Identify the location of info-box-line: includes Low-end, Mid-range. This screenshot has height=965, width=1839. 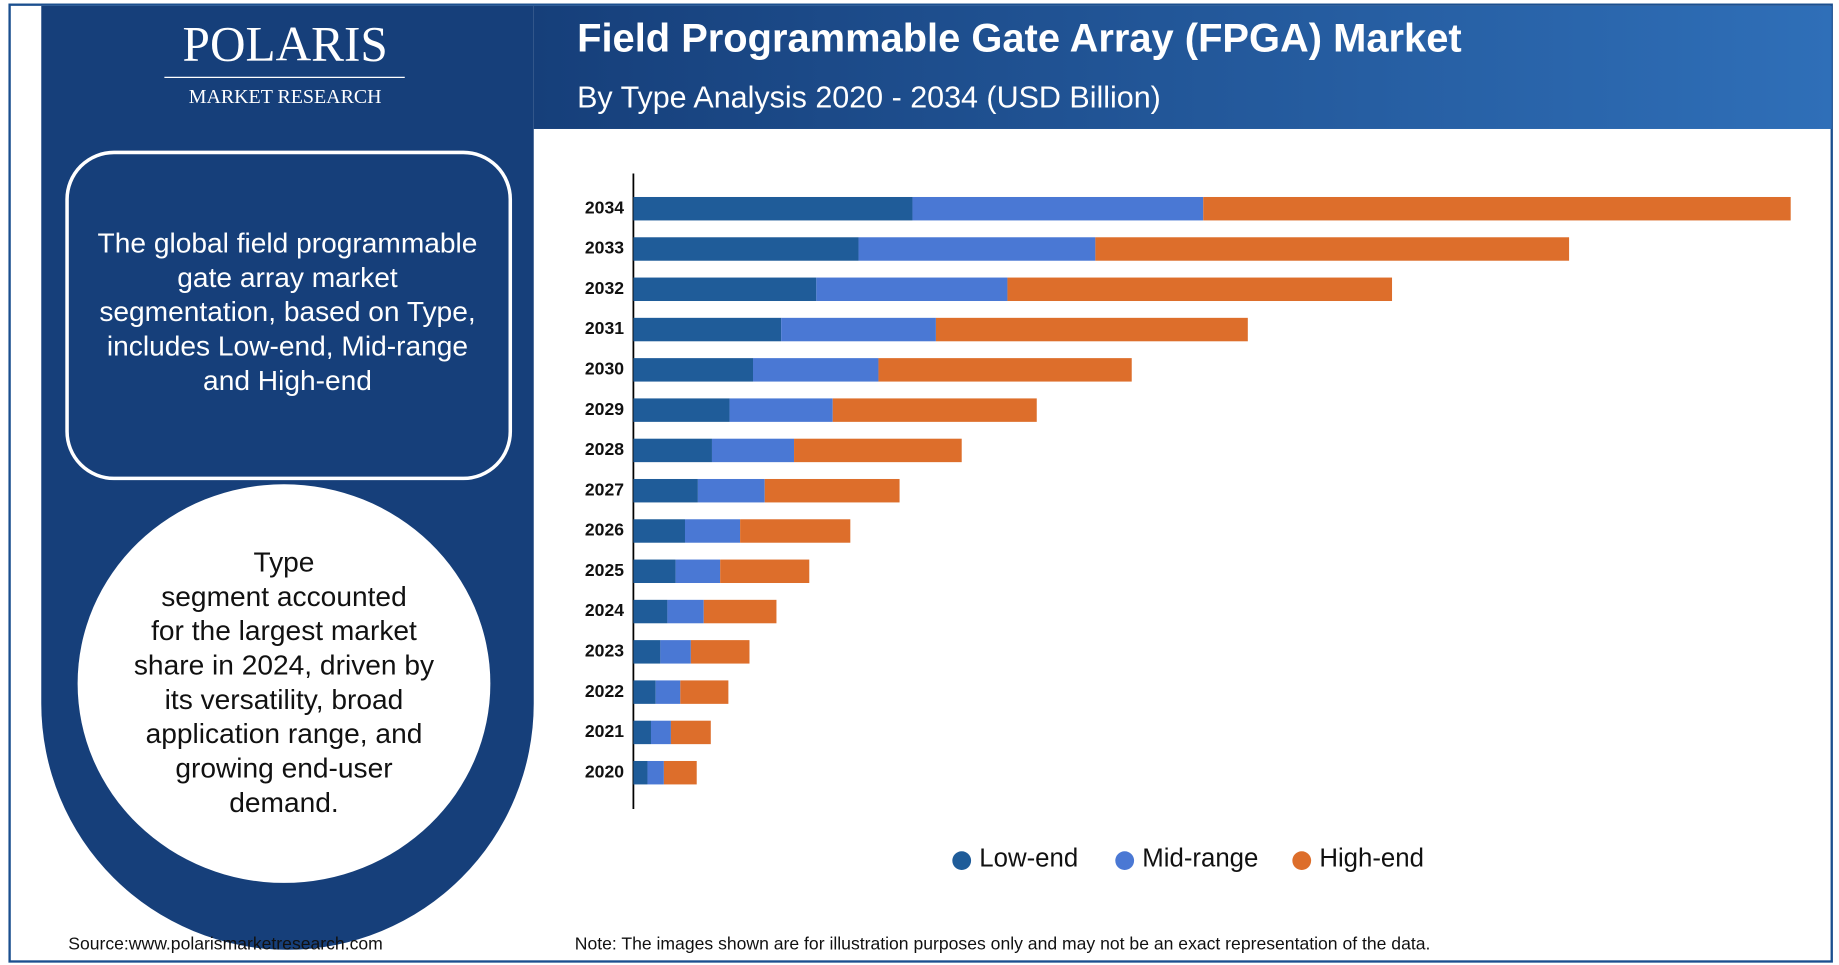
(287, 346).